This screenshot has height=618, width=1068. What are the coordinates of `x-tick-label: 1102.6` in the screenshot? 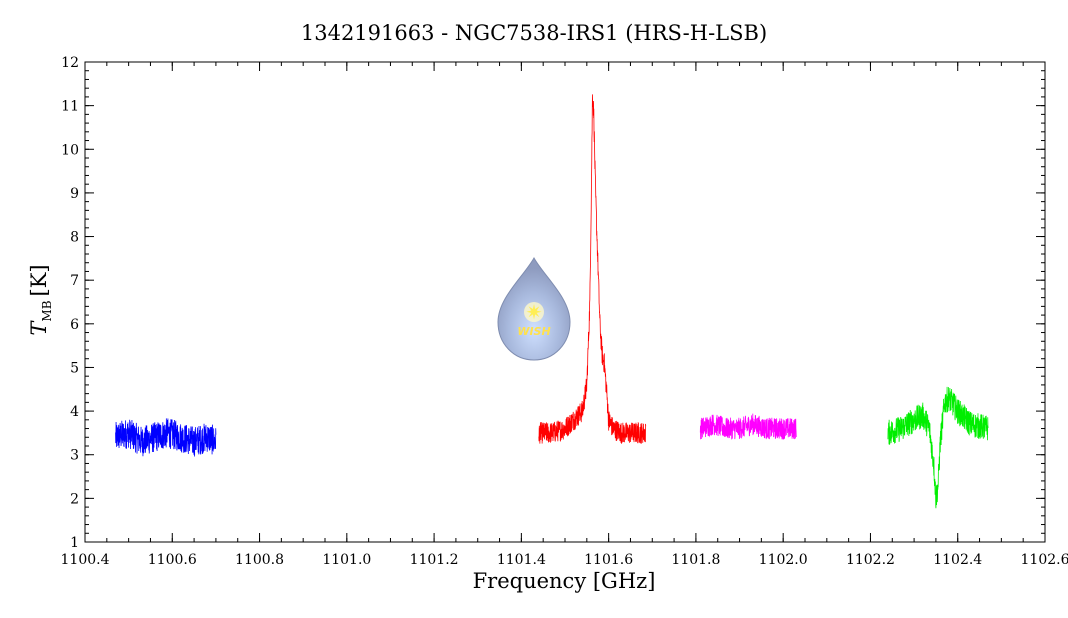 It's located at (1044, 560).